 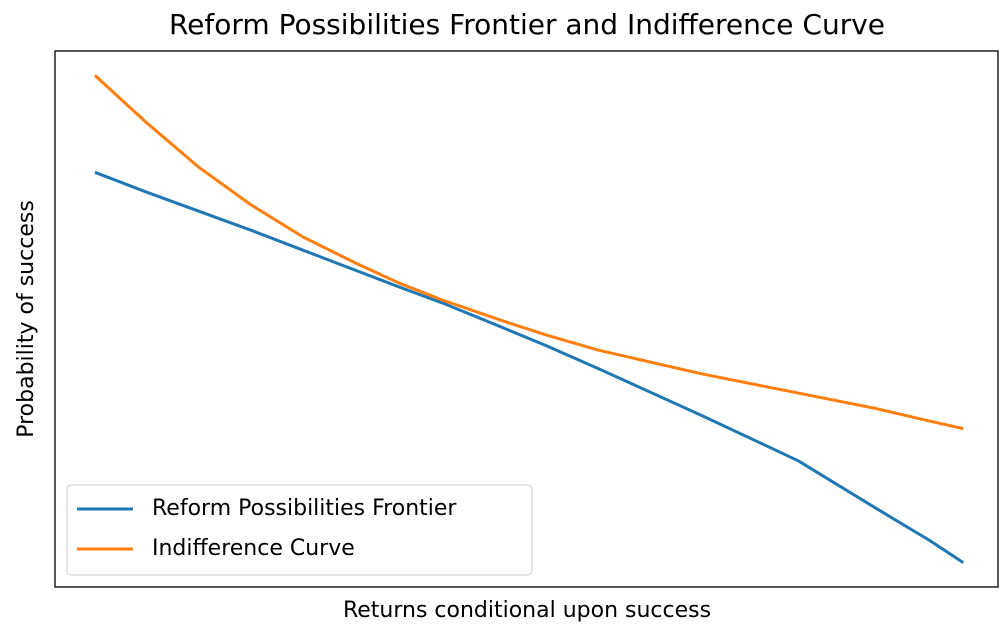 I want to click on y-axis-label: Probability of success, so click(x=26, y=319).